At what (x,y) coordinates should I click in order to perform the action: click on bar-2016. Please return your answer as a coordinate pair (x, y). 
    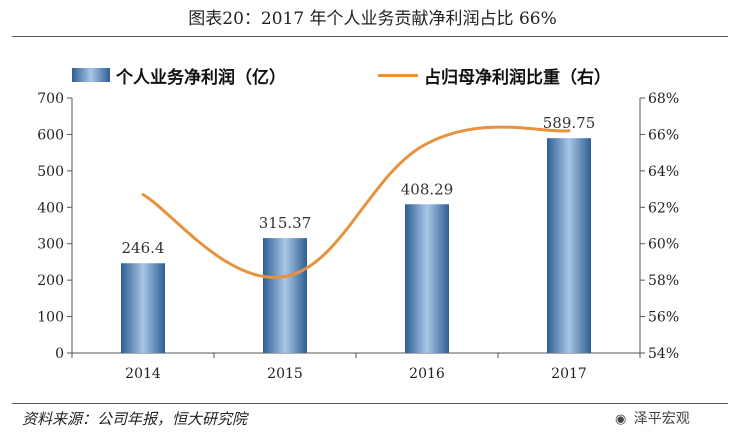
    Looking at the image, I should click on (427, 278).